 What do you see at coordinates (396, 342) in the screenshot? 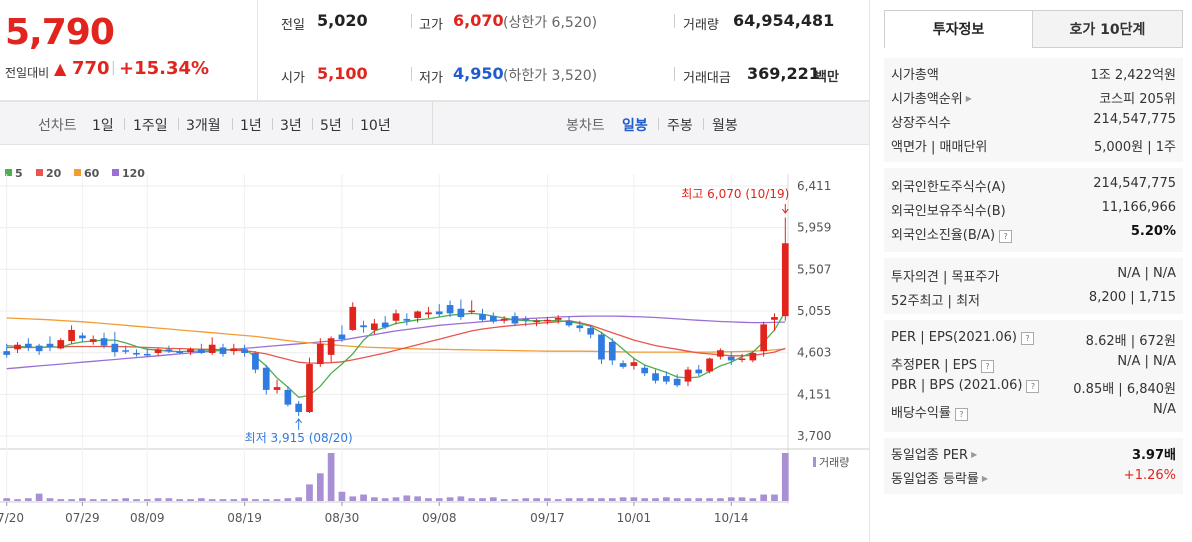
I see `ma120-line` at bounding box center [396, 342].